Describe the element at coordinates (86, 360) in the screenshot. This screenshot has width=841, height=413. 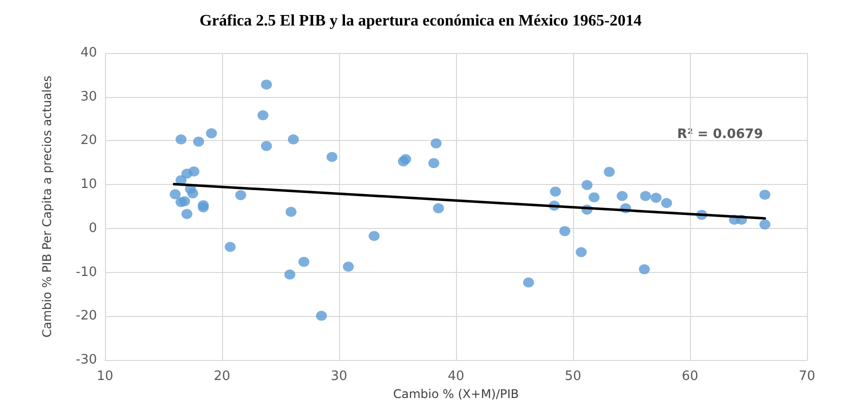
I see `y-tick-label: -30` at that location.